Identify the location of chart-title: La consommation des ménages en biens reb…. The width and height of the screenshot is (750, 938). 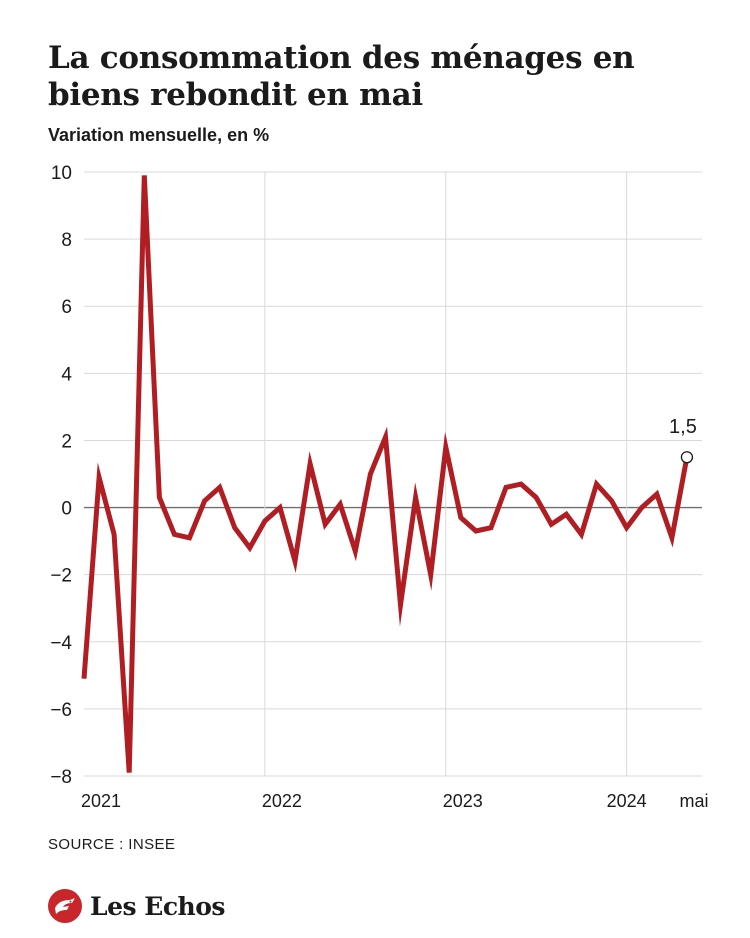
(341, 76).